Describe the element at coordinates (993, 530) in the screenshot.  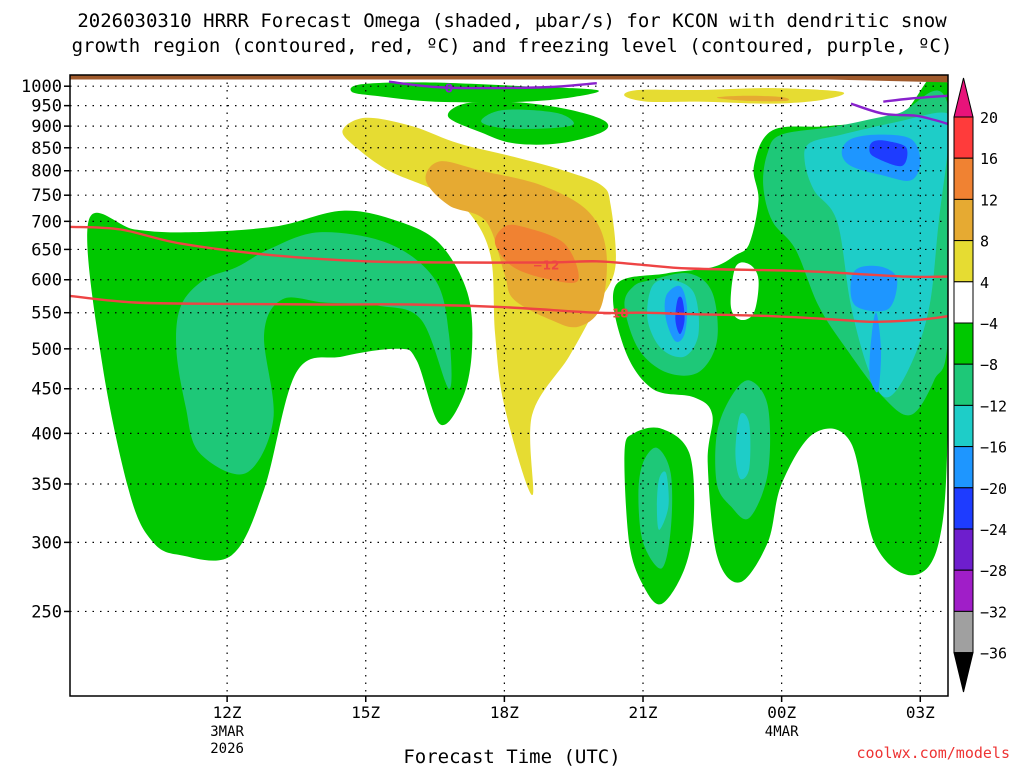
I see `colorbar-label-10: −24` at that location.